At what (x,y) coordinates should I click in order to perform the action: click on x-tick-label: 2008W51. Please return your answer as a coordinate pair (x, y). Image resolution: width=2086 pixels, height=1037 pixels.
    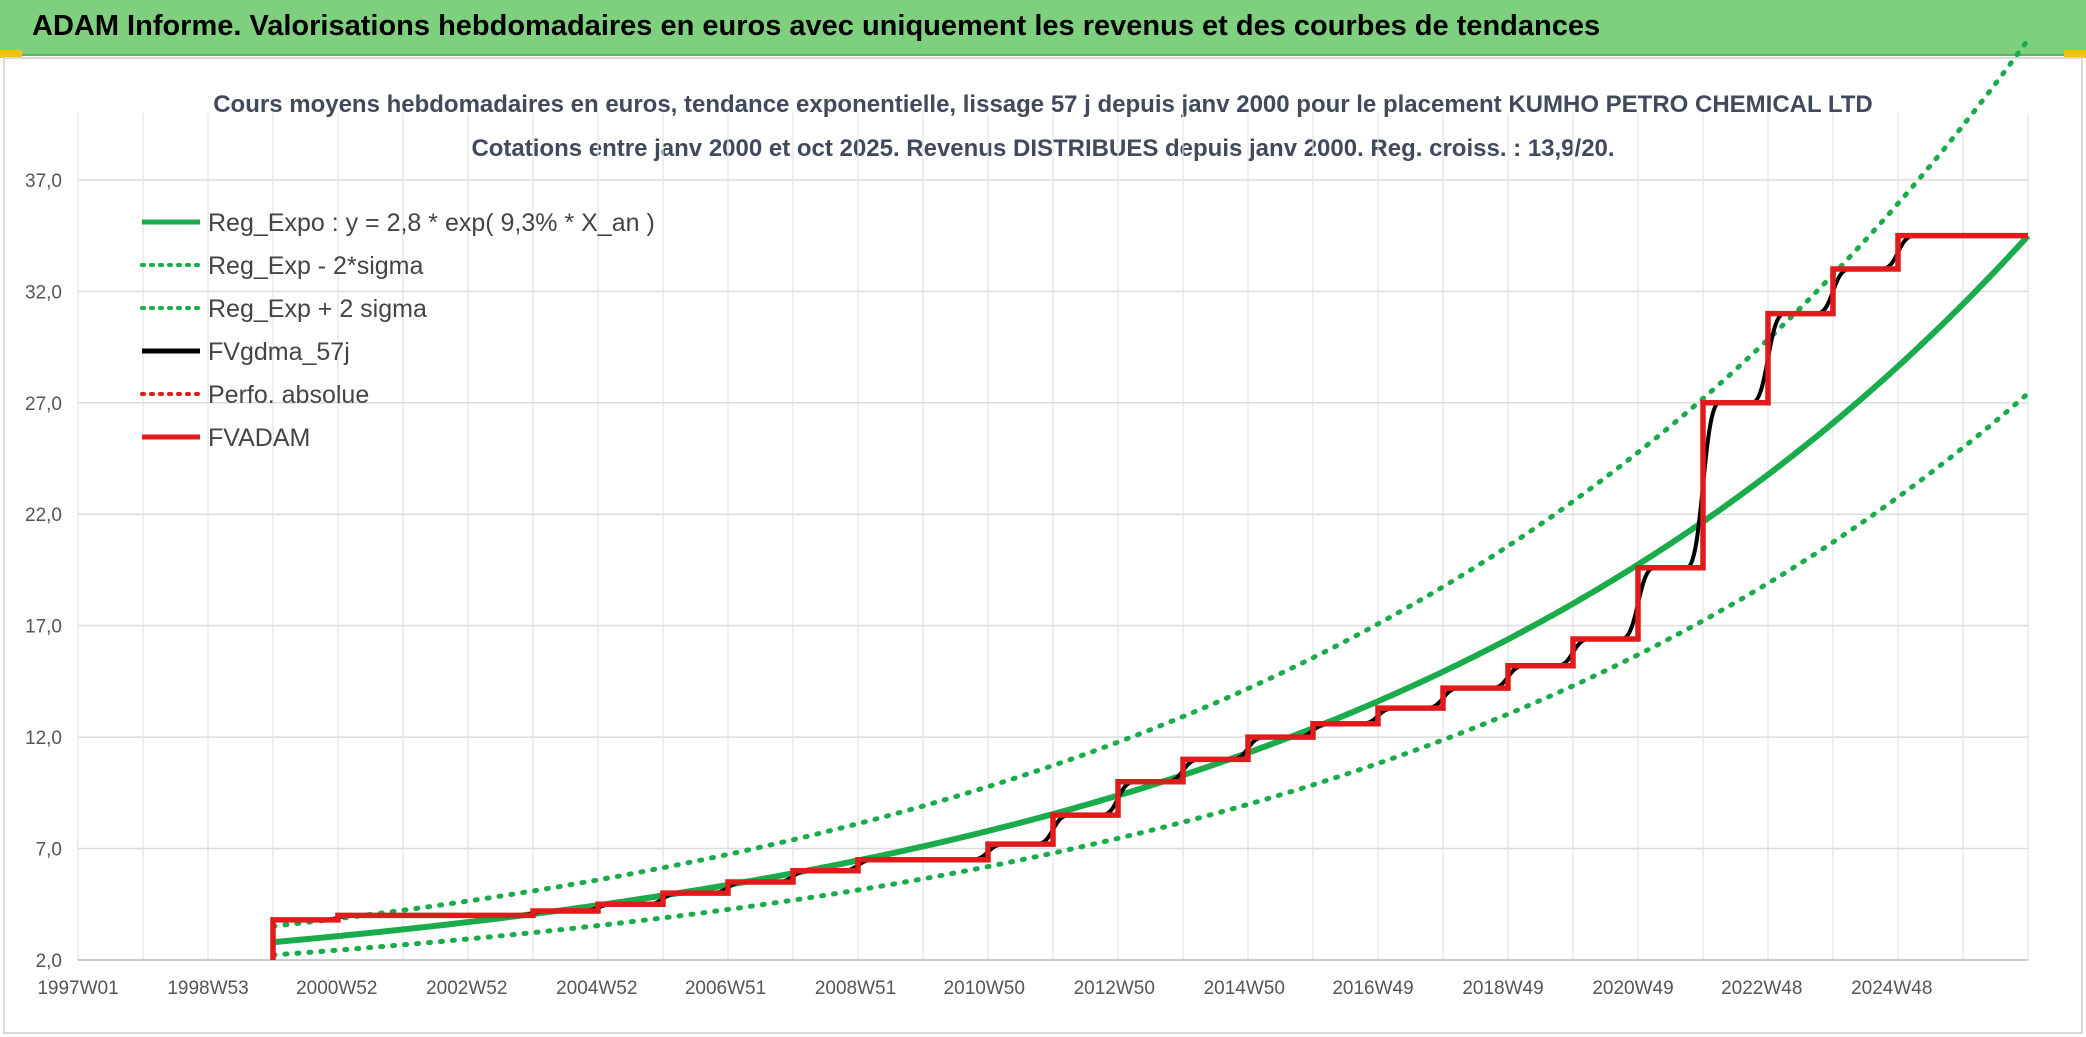
    Looking at the image, I should click on (855, 988).